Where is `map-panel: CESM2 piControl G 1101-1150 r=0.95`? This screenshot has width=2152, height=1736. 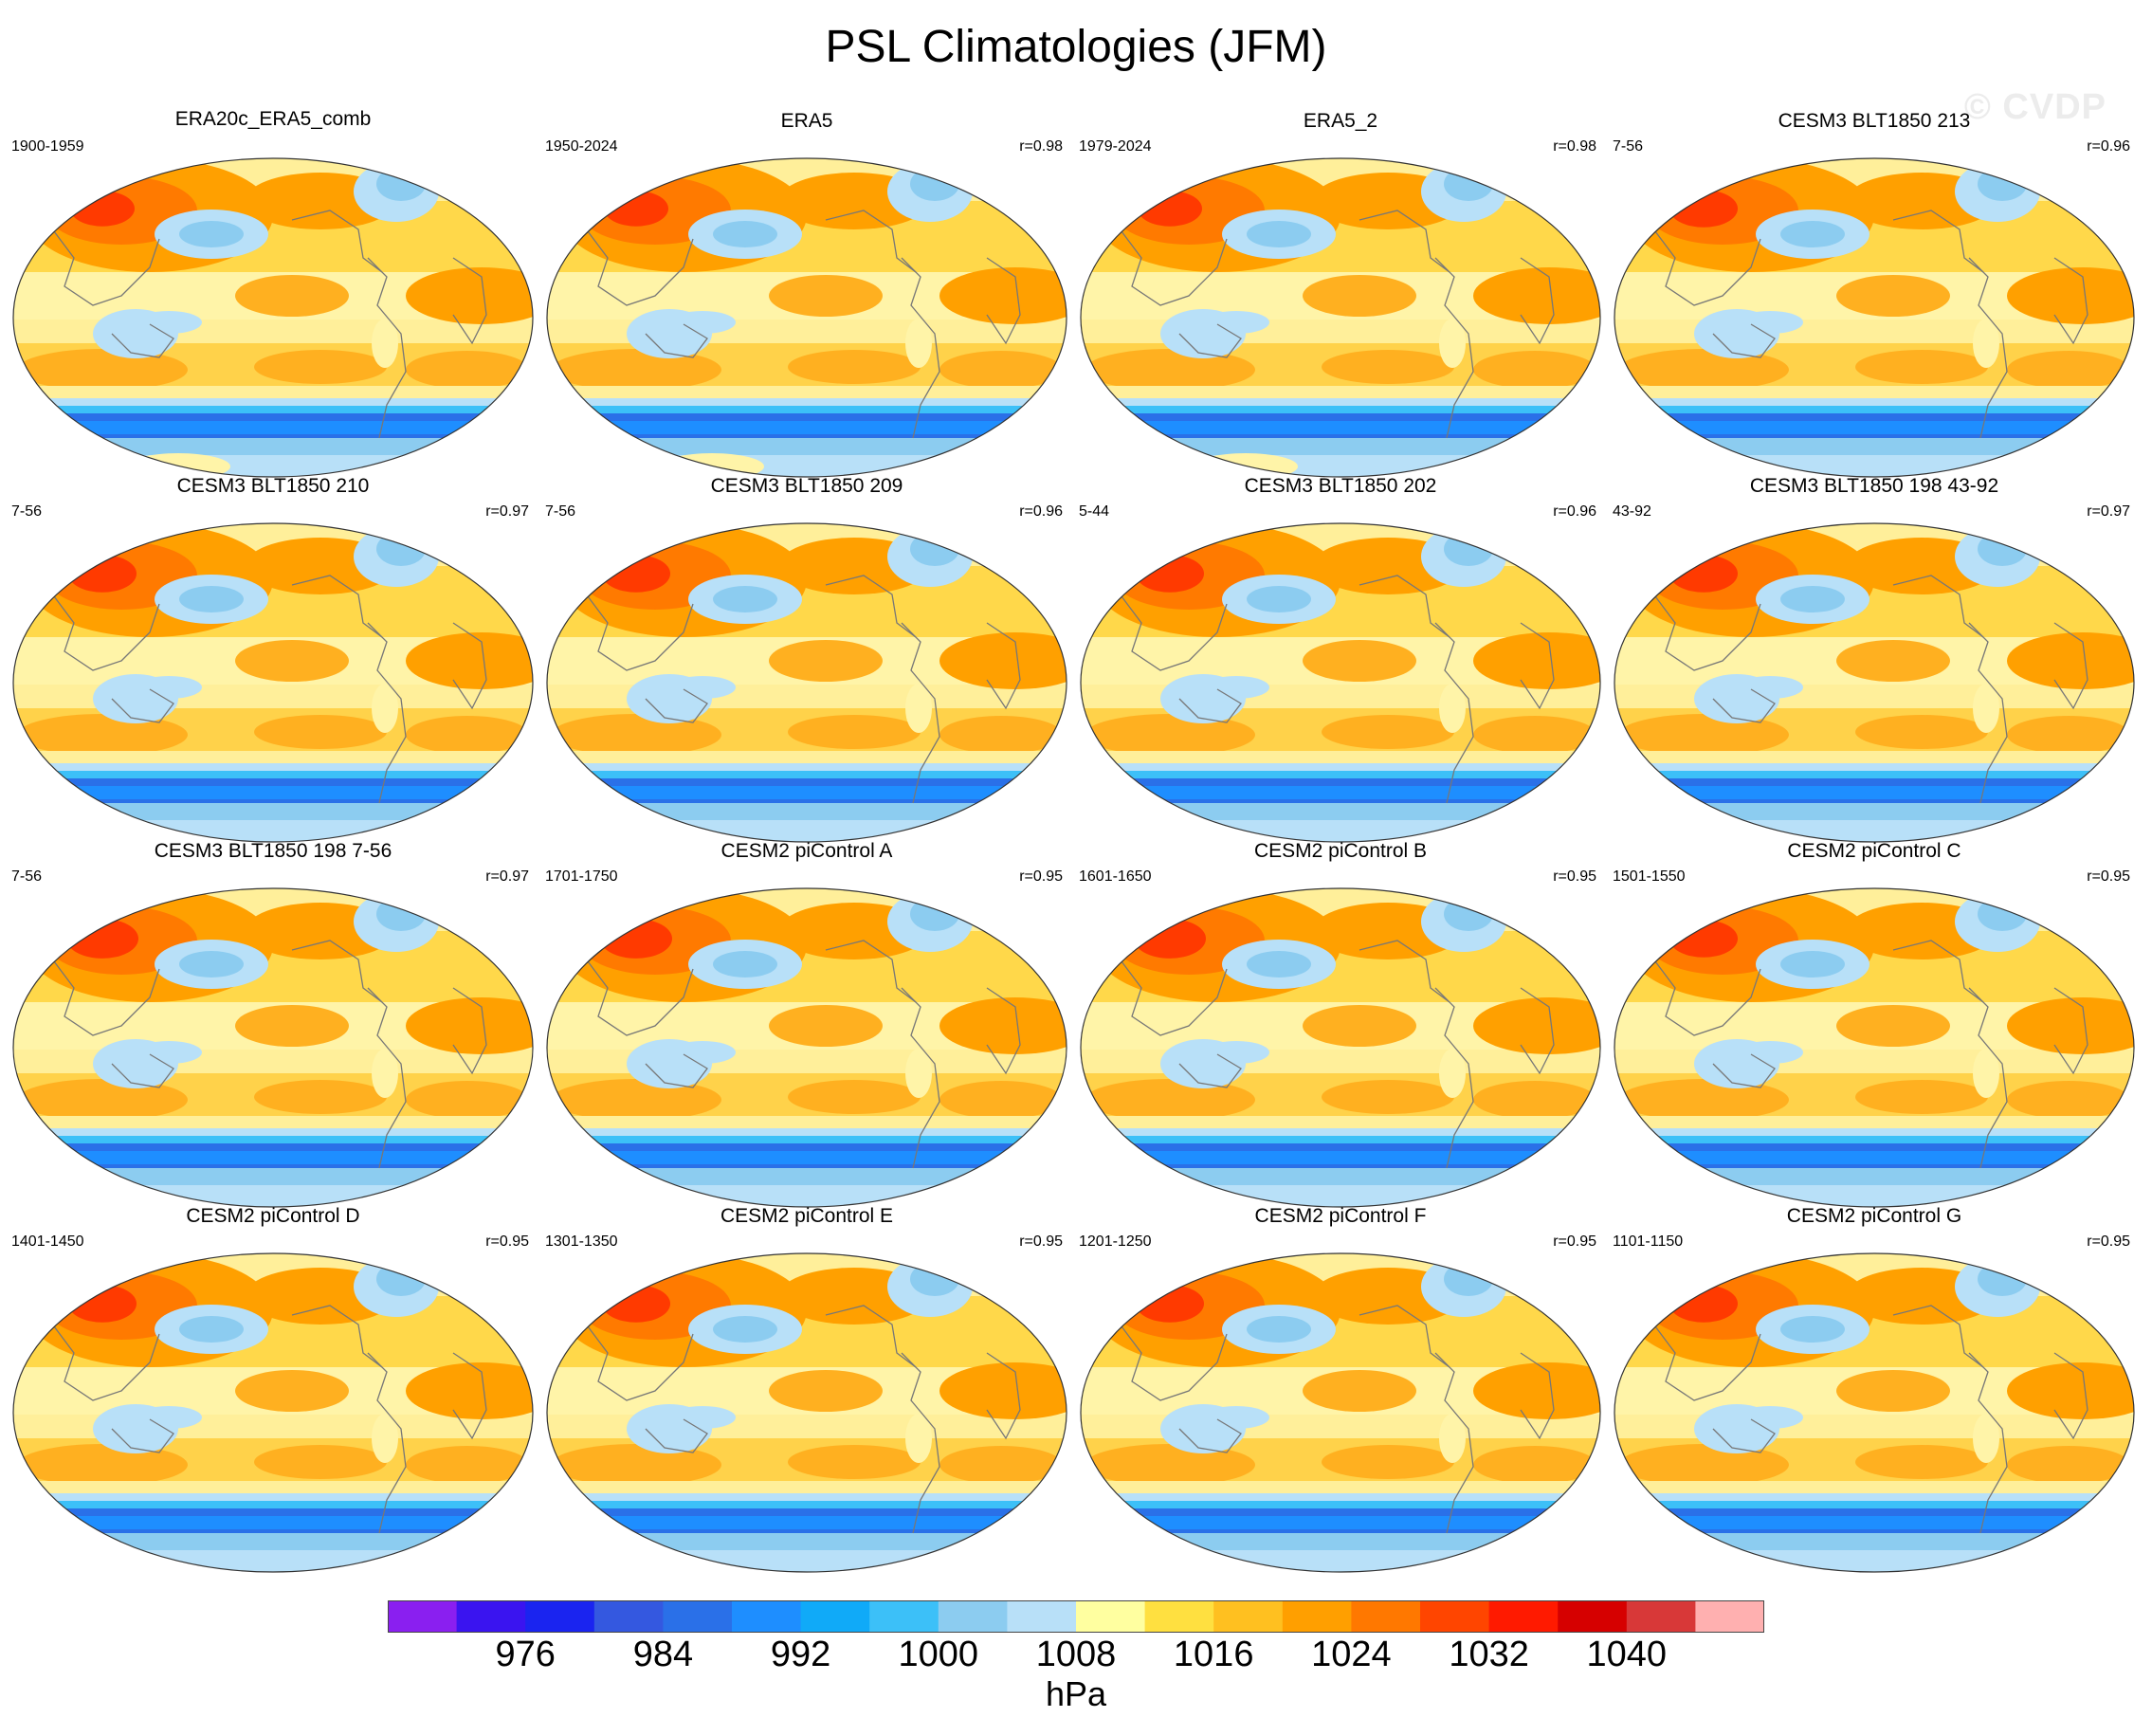 map-panel: CESM2 piControl G 1101-1150 r=0.95 is located at coordinates (1875, 1389).